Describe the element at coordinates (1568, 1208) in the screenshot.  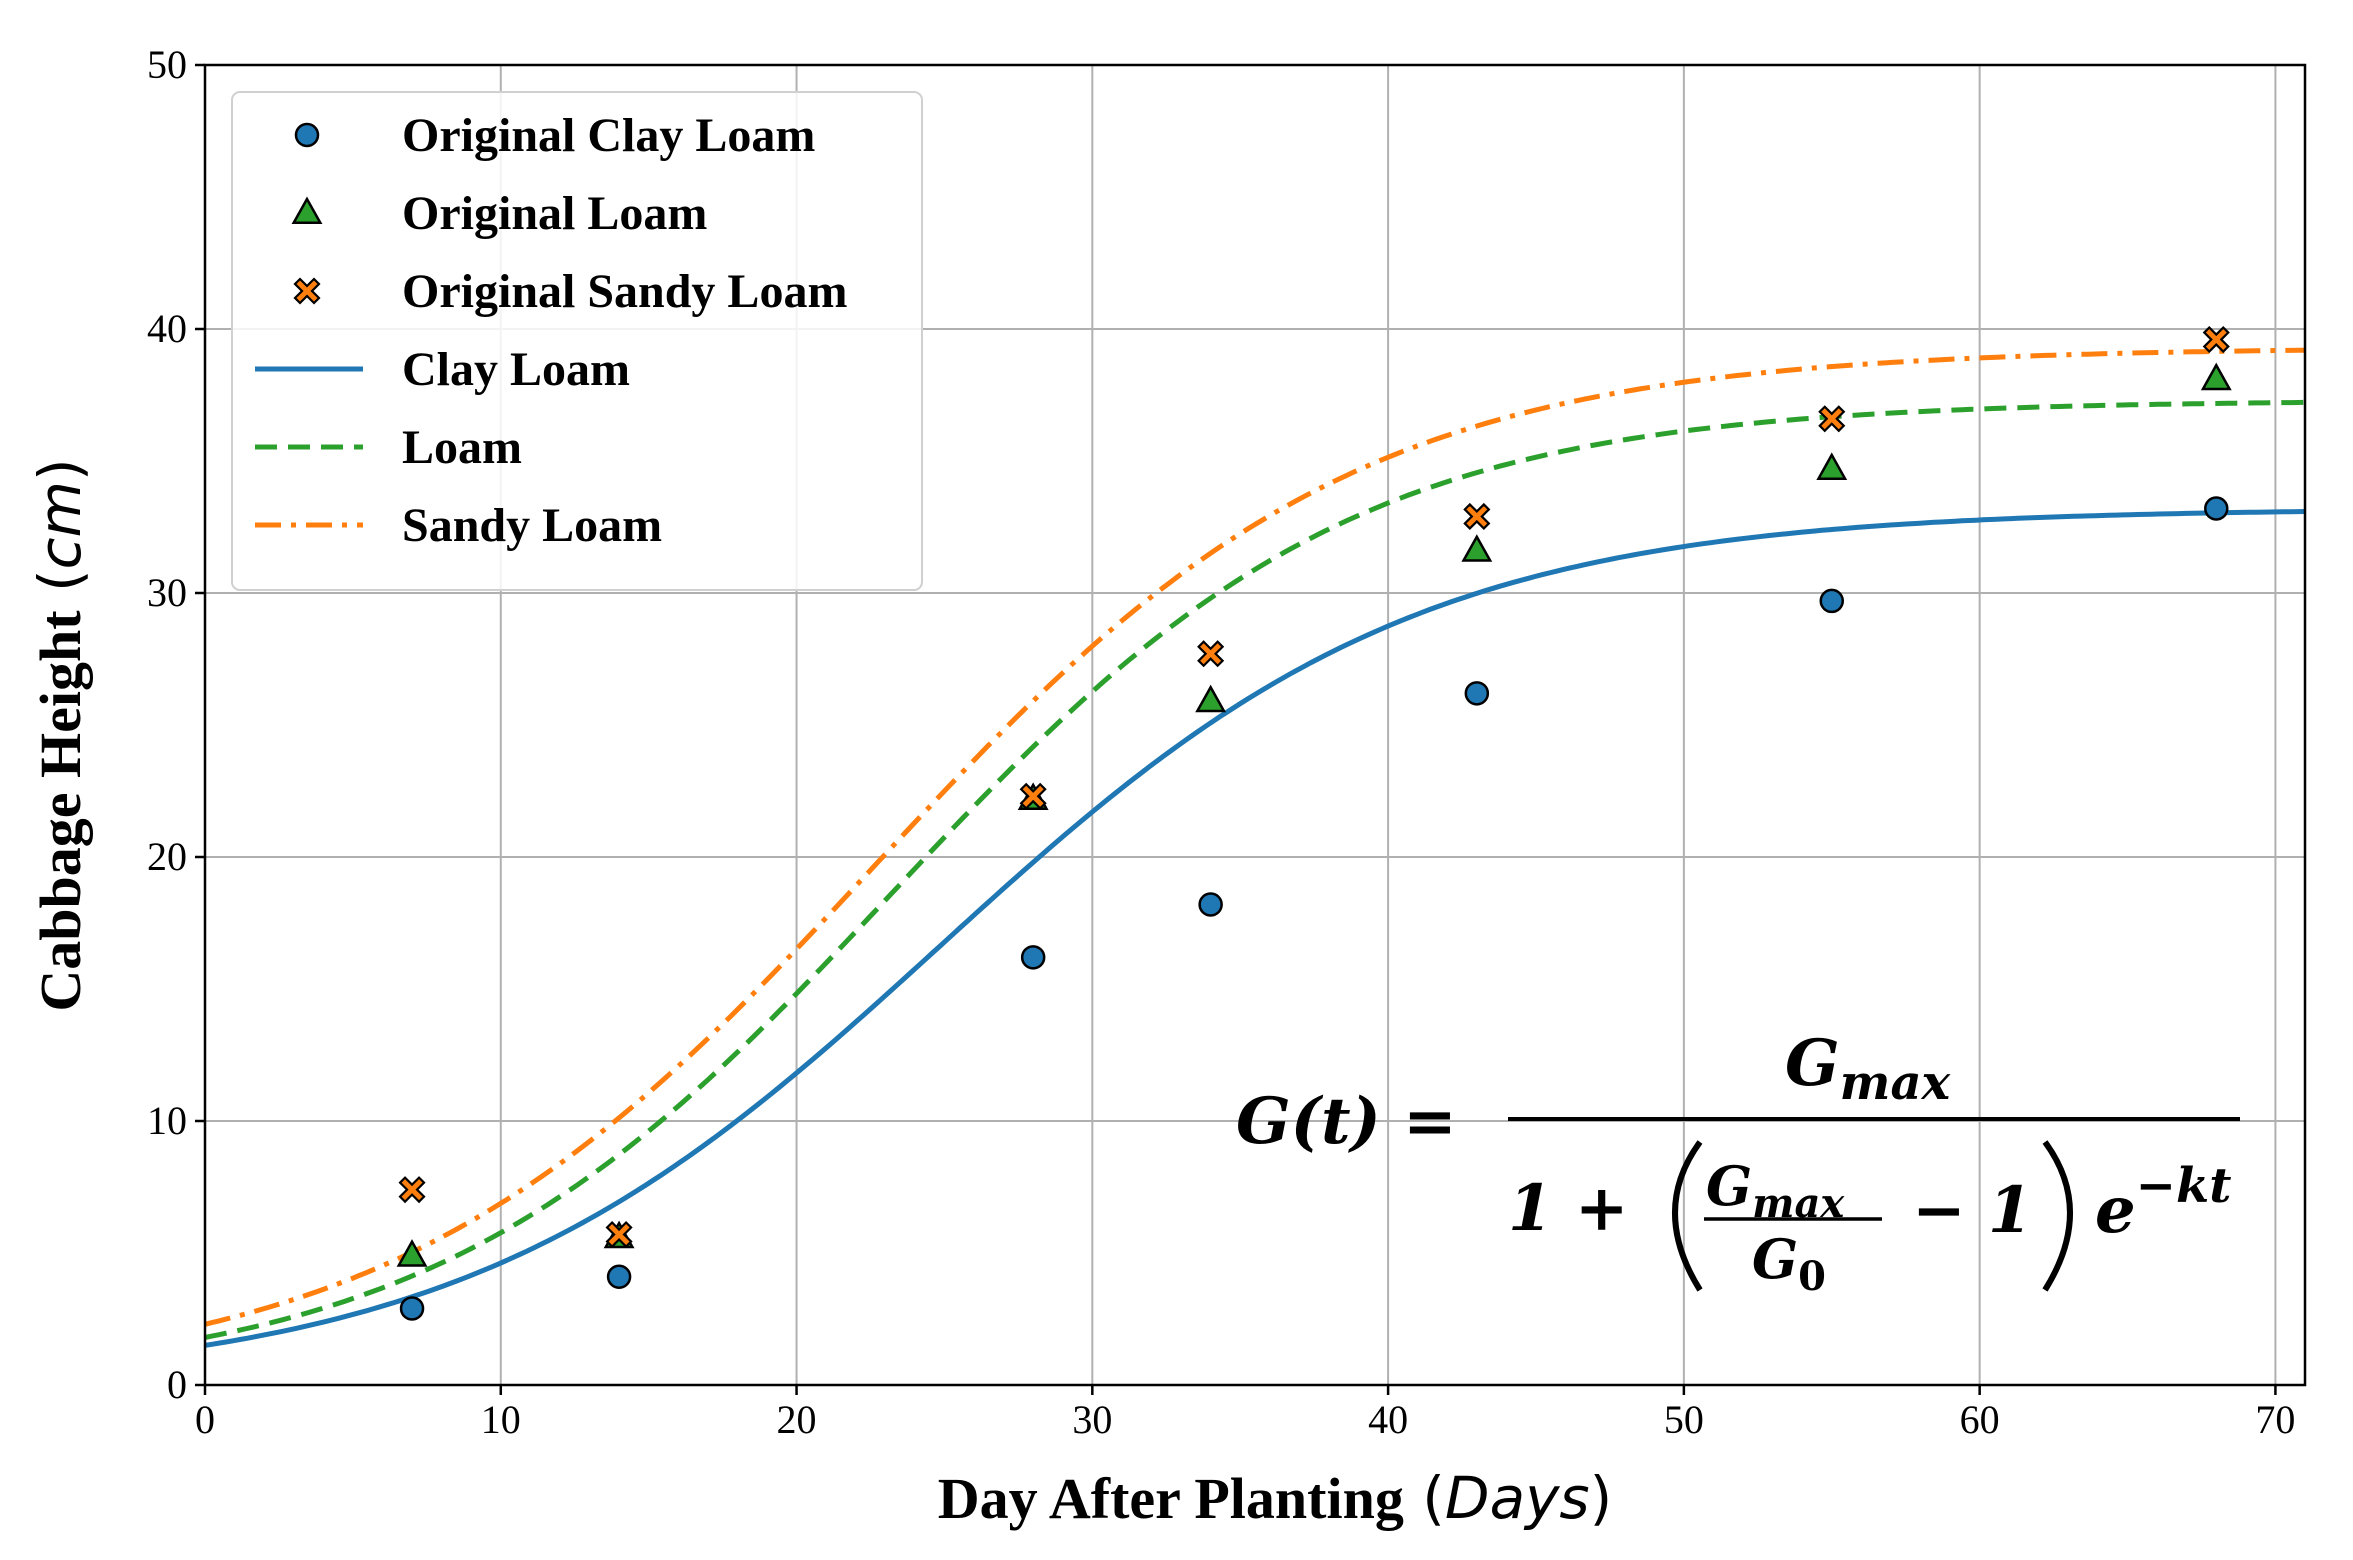
I see `formula-denominator-prefix: 1 +` at that location.